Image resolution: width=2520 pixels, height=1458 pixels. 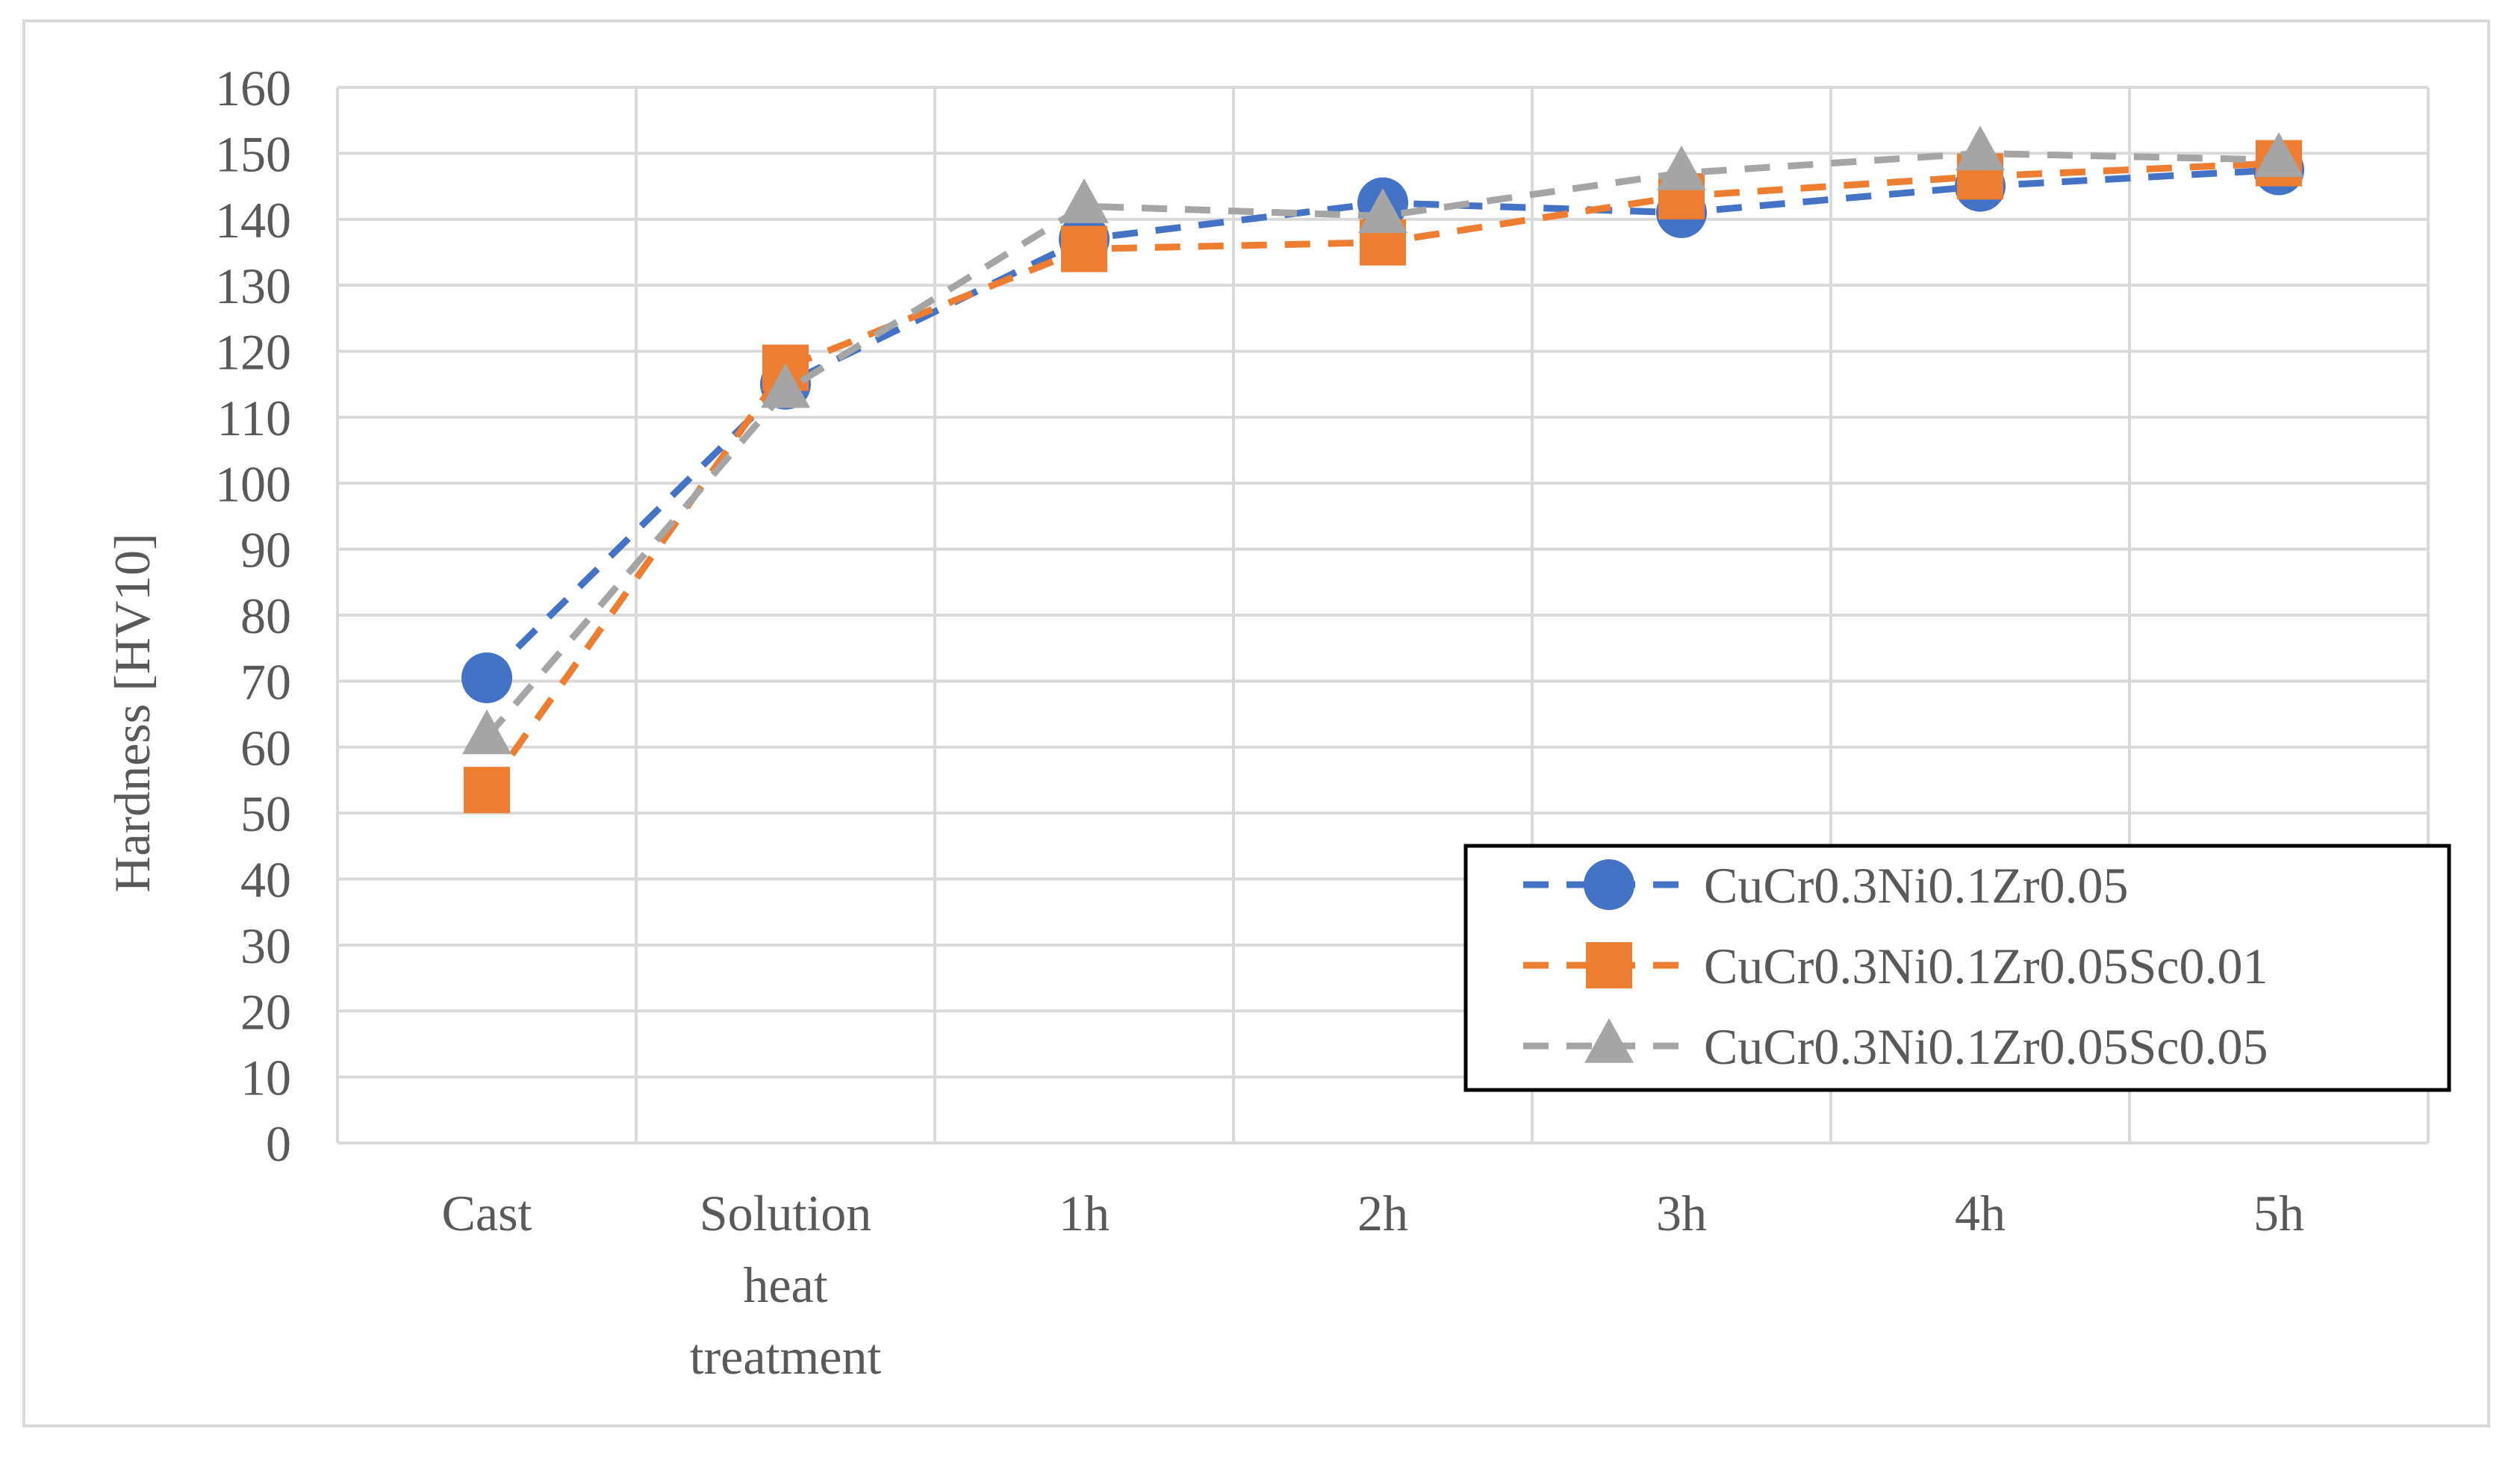 I want to click on x-tick-label-line: 4h, so click(x=1980, y=1213).